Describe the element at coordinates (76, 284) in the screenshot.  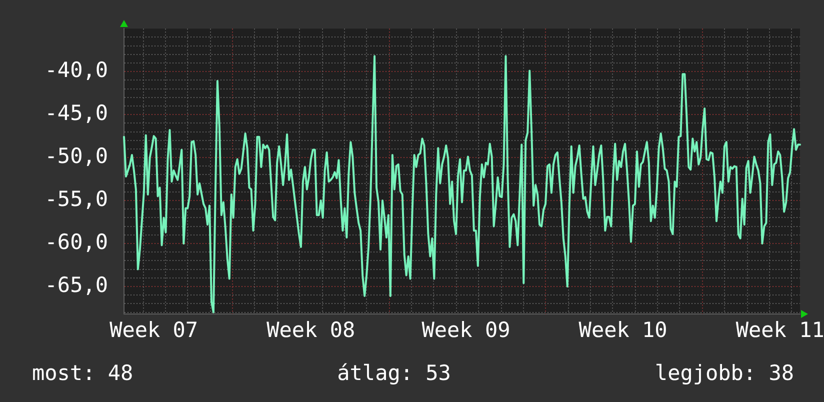
I see `y-tick-label: -65,0` at that location.